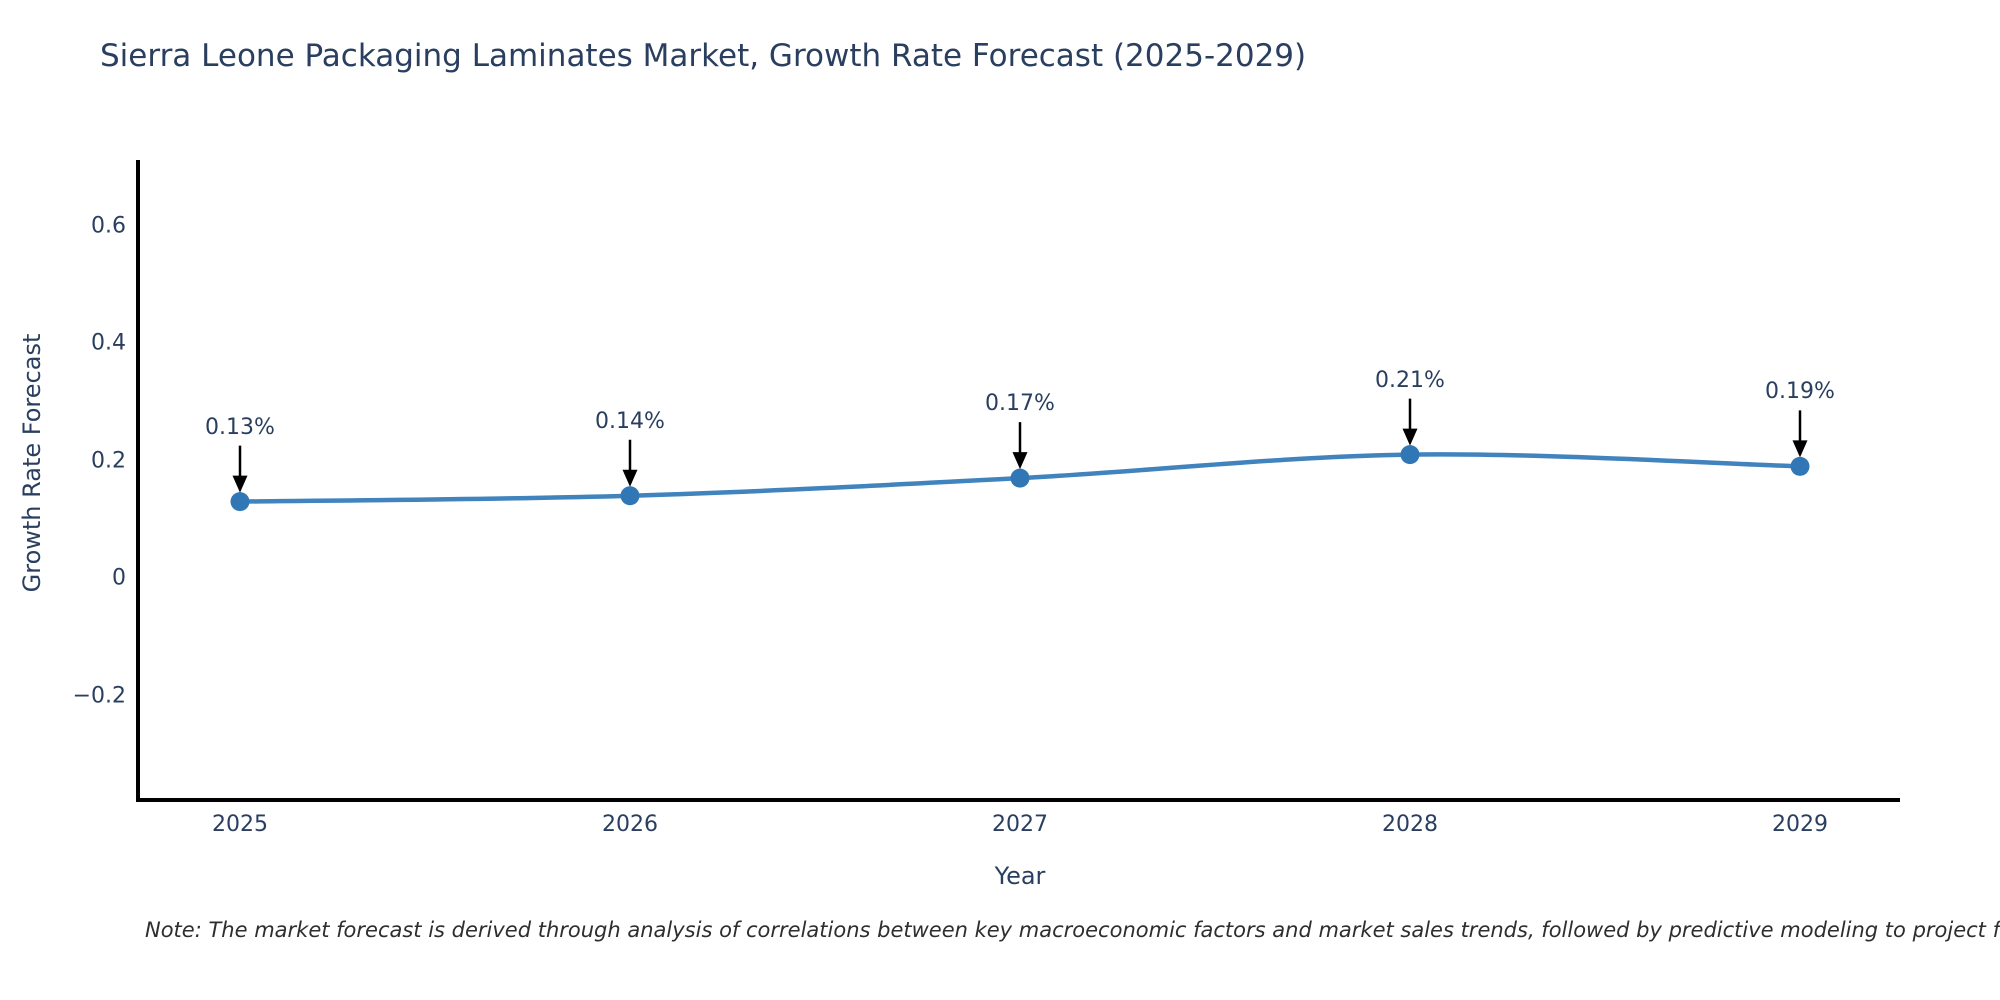  Describe the element at coordinates (1410, 824) in the screenshot. I see `x-tick-label: 2028` at that location.